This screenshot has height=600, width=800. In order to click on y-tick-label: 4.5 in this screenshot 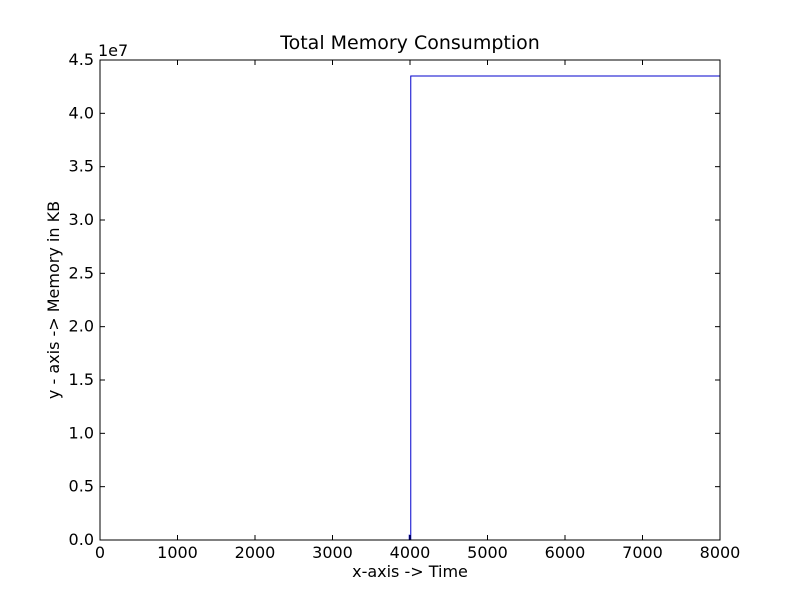, I will do `click(81, 59)`.